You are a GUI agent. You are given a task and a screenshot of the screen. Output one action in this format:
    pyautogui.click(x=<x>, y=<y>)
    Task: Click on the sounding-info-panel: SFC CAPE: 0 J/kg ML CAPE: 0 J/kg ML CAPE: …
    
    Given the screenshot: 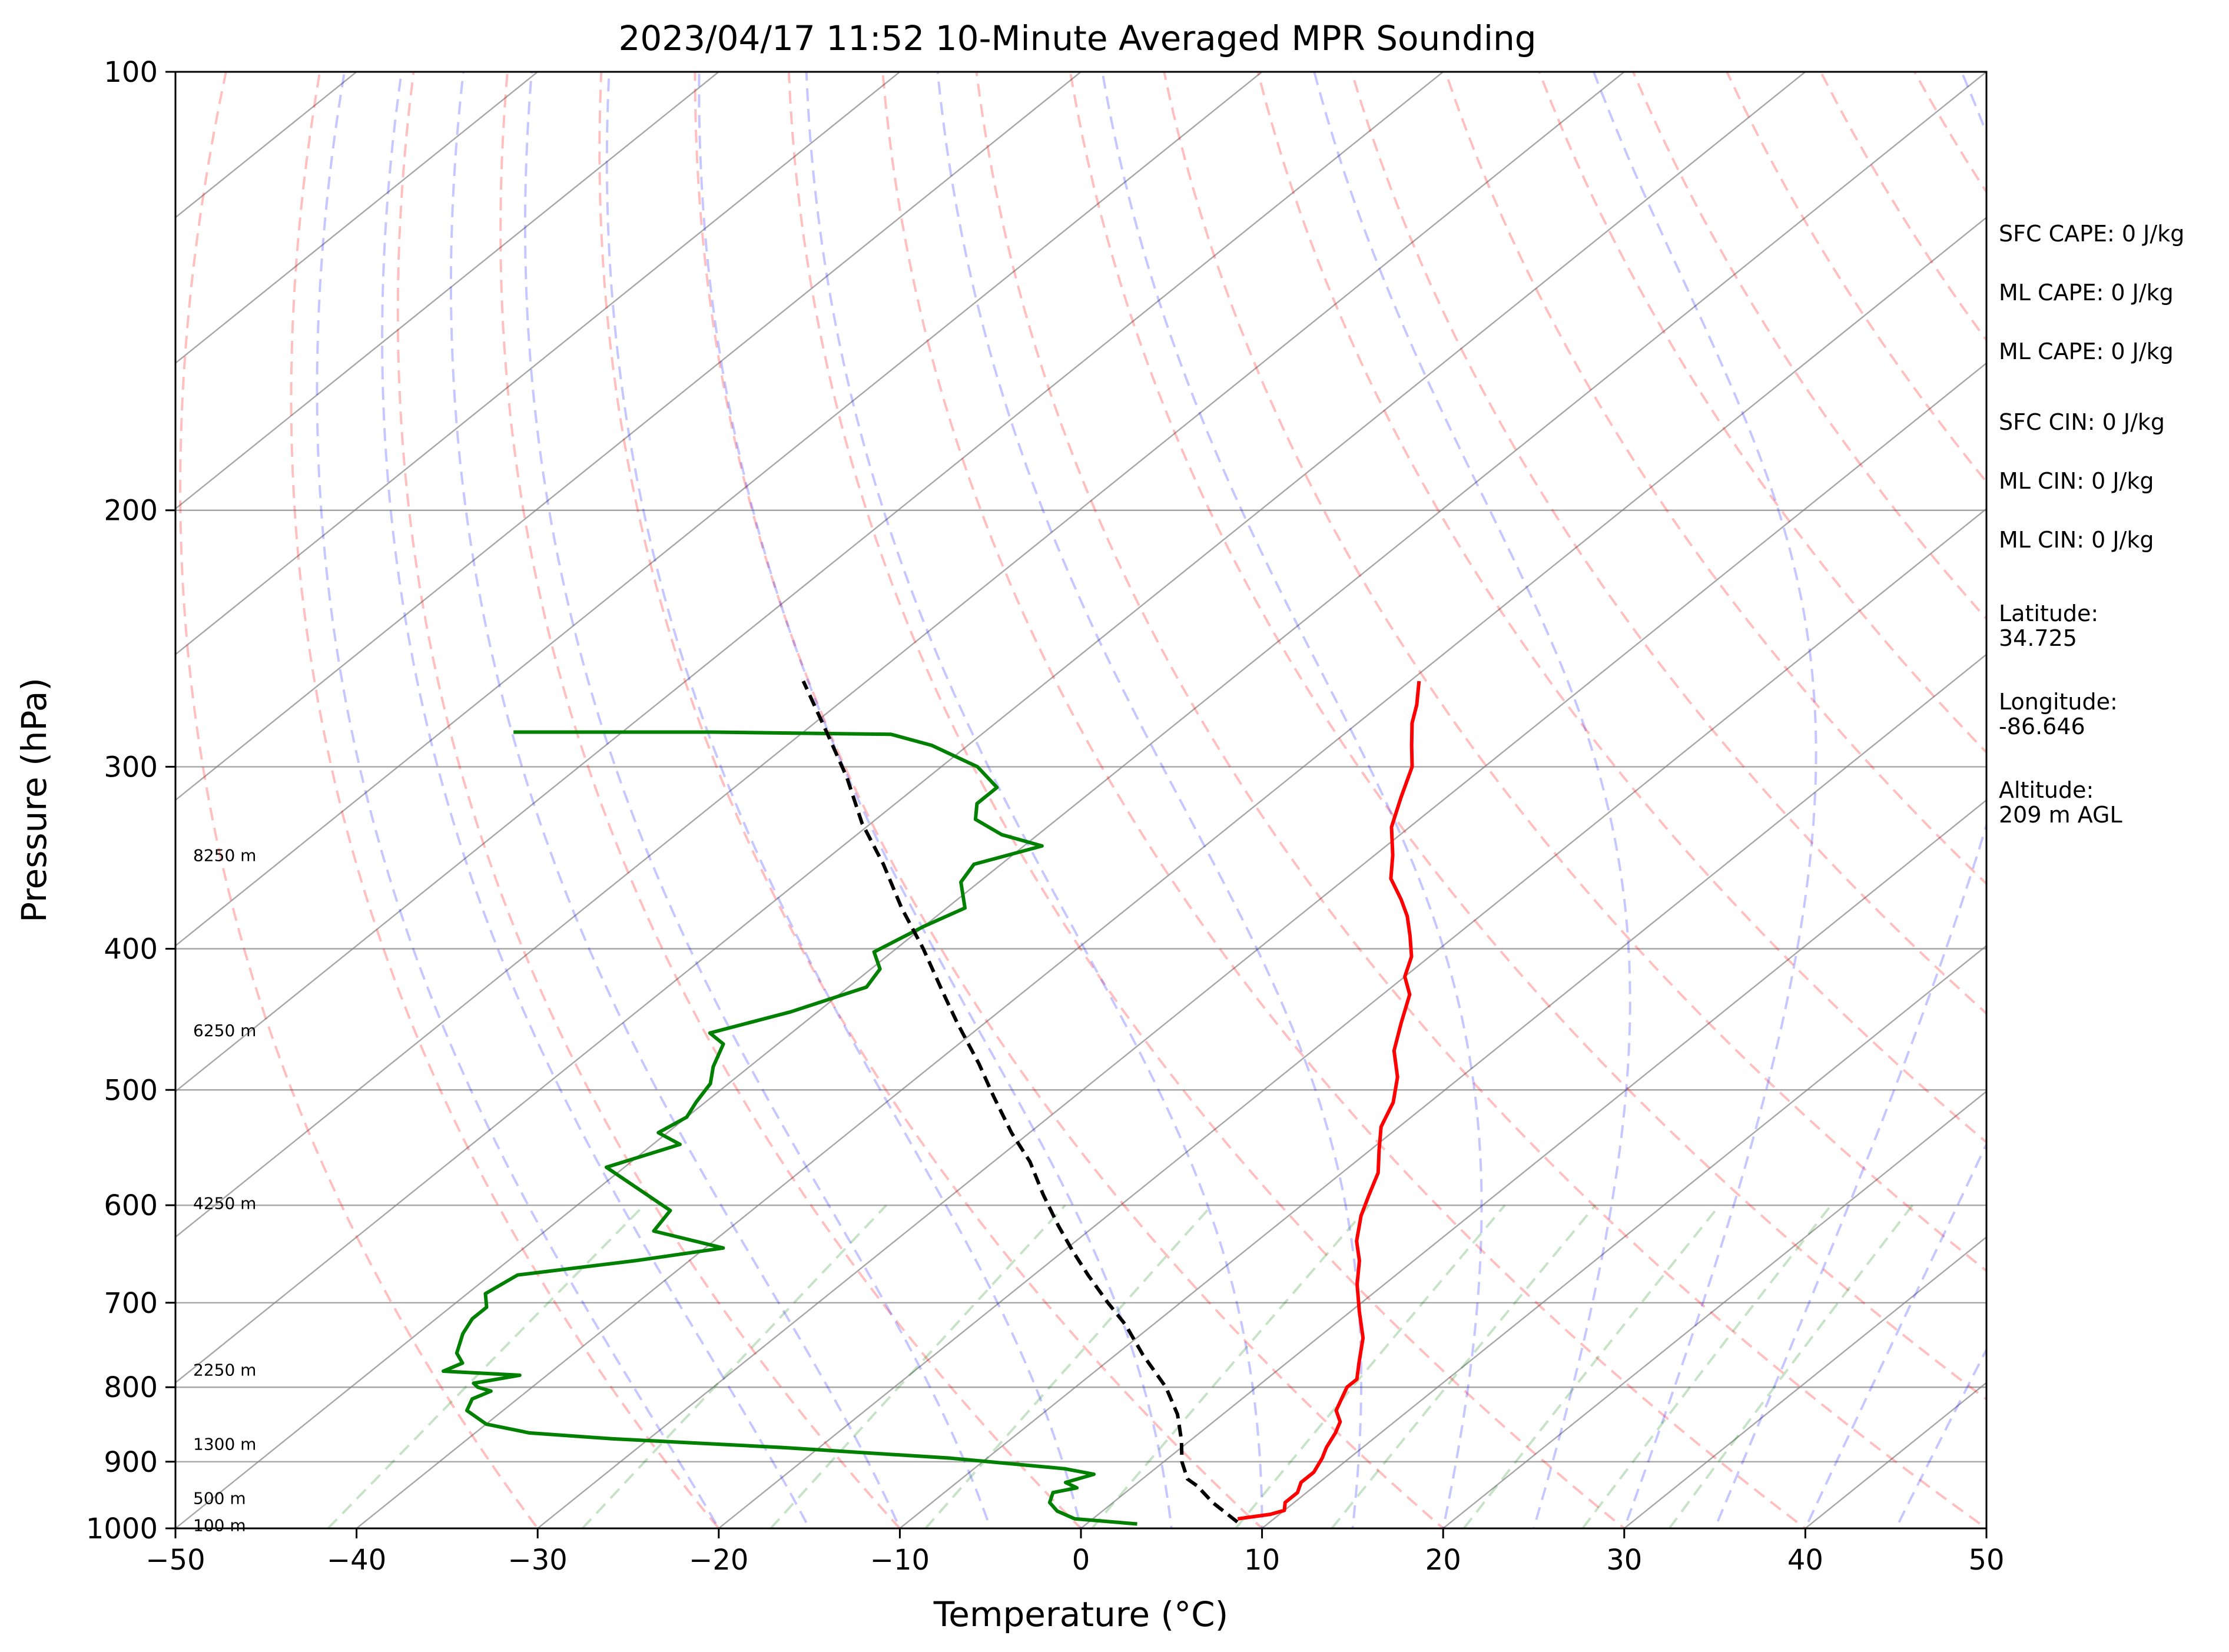 What is the action you would take?
    pyautogui.click(x=2091, y=524)
    